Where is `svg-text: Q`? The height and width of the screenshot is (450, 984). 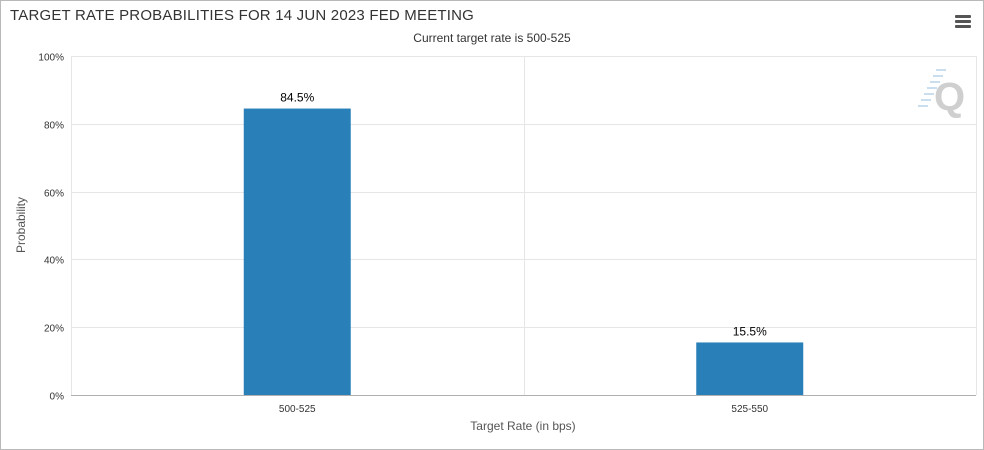
svg-text: Q is located at coordinates (949, 97).